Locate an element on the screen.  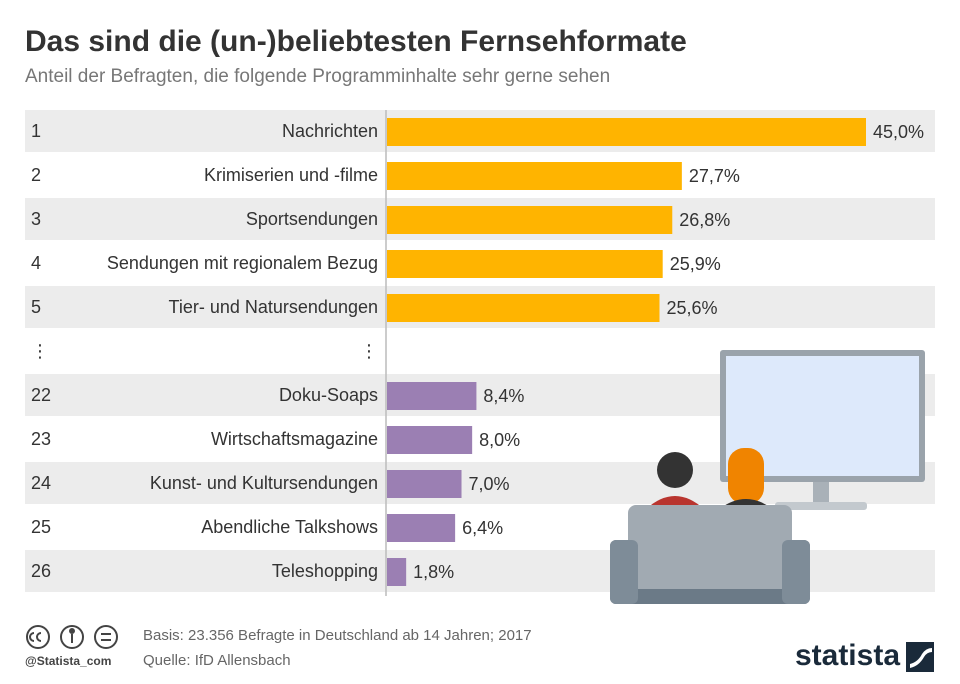
rank-label: 5 is located at coordinates (36, 307).